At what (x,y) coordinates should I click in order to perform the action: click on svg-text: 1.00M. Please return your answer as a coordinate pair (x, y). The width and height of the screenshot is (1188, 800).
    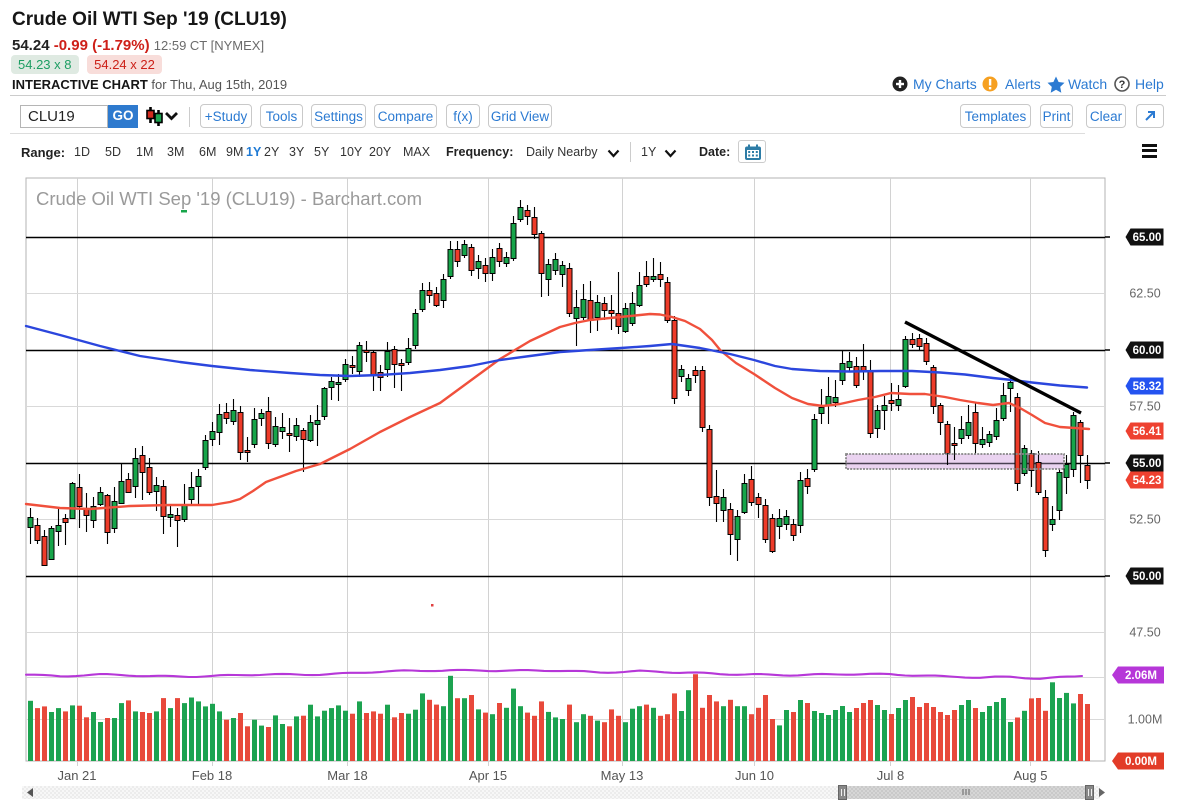
    Looking at the image, I should click on (1145, 720).